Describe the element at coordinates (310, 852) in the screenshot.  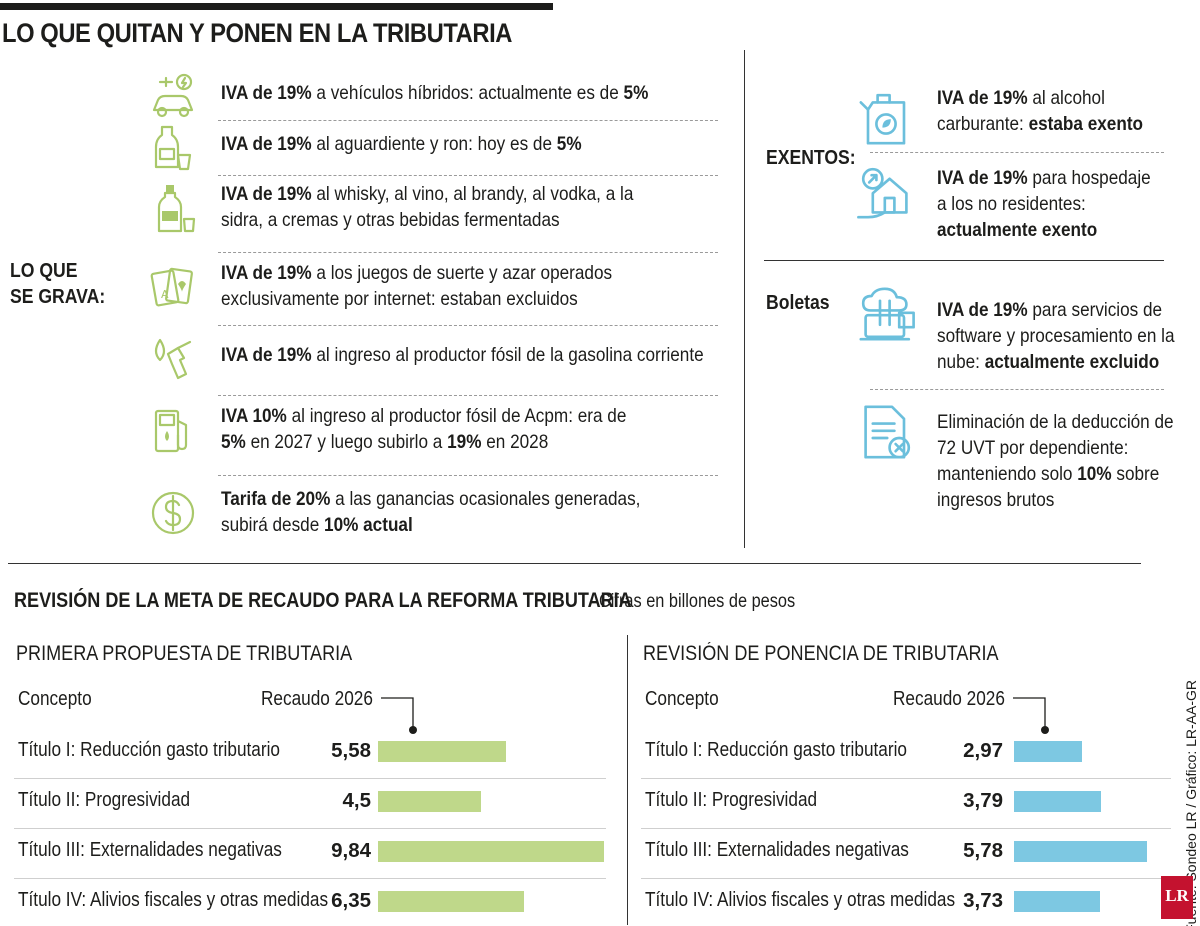
I see `chart-row: Título III: Externalidades negativas 9,84` at that location.